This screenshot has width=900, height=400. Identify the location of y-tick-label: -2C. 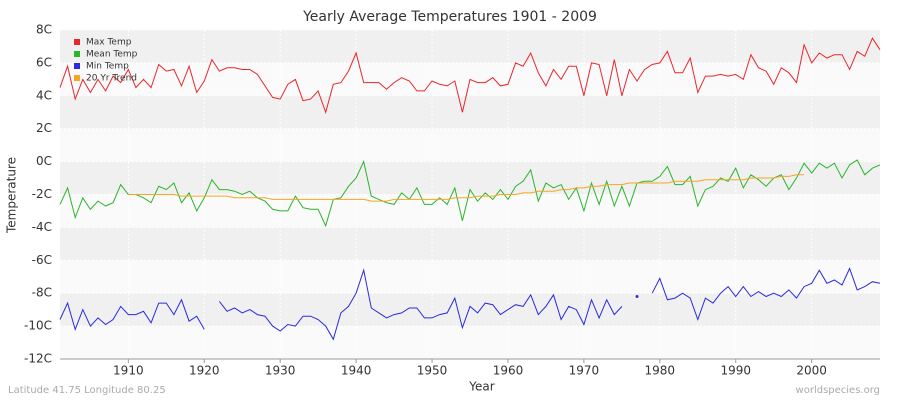
(42, 194).